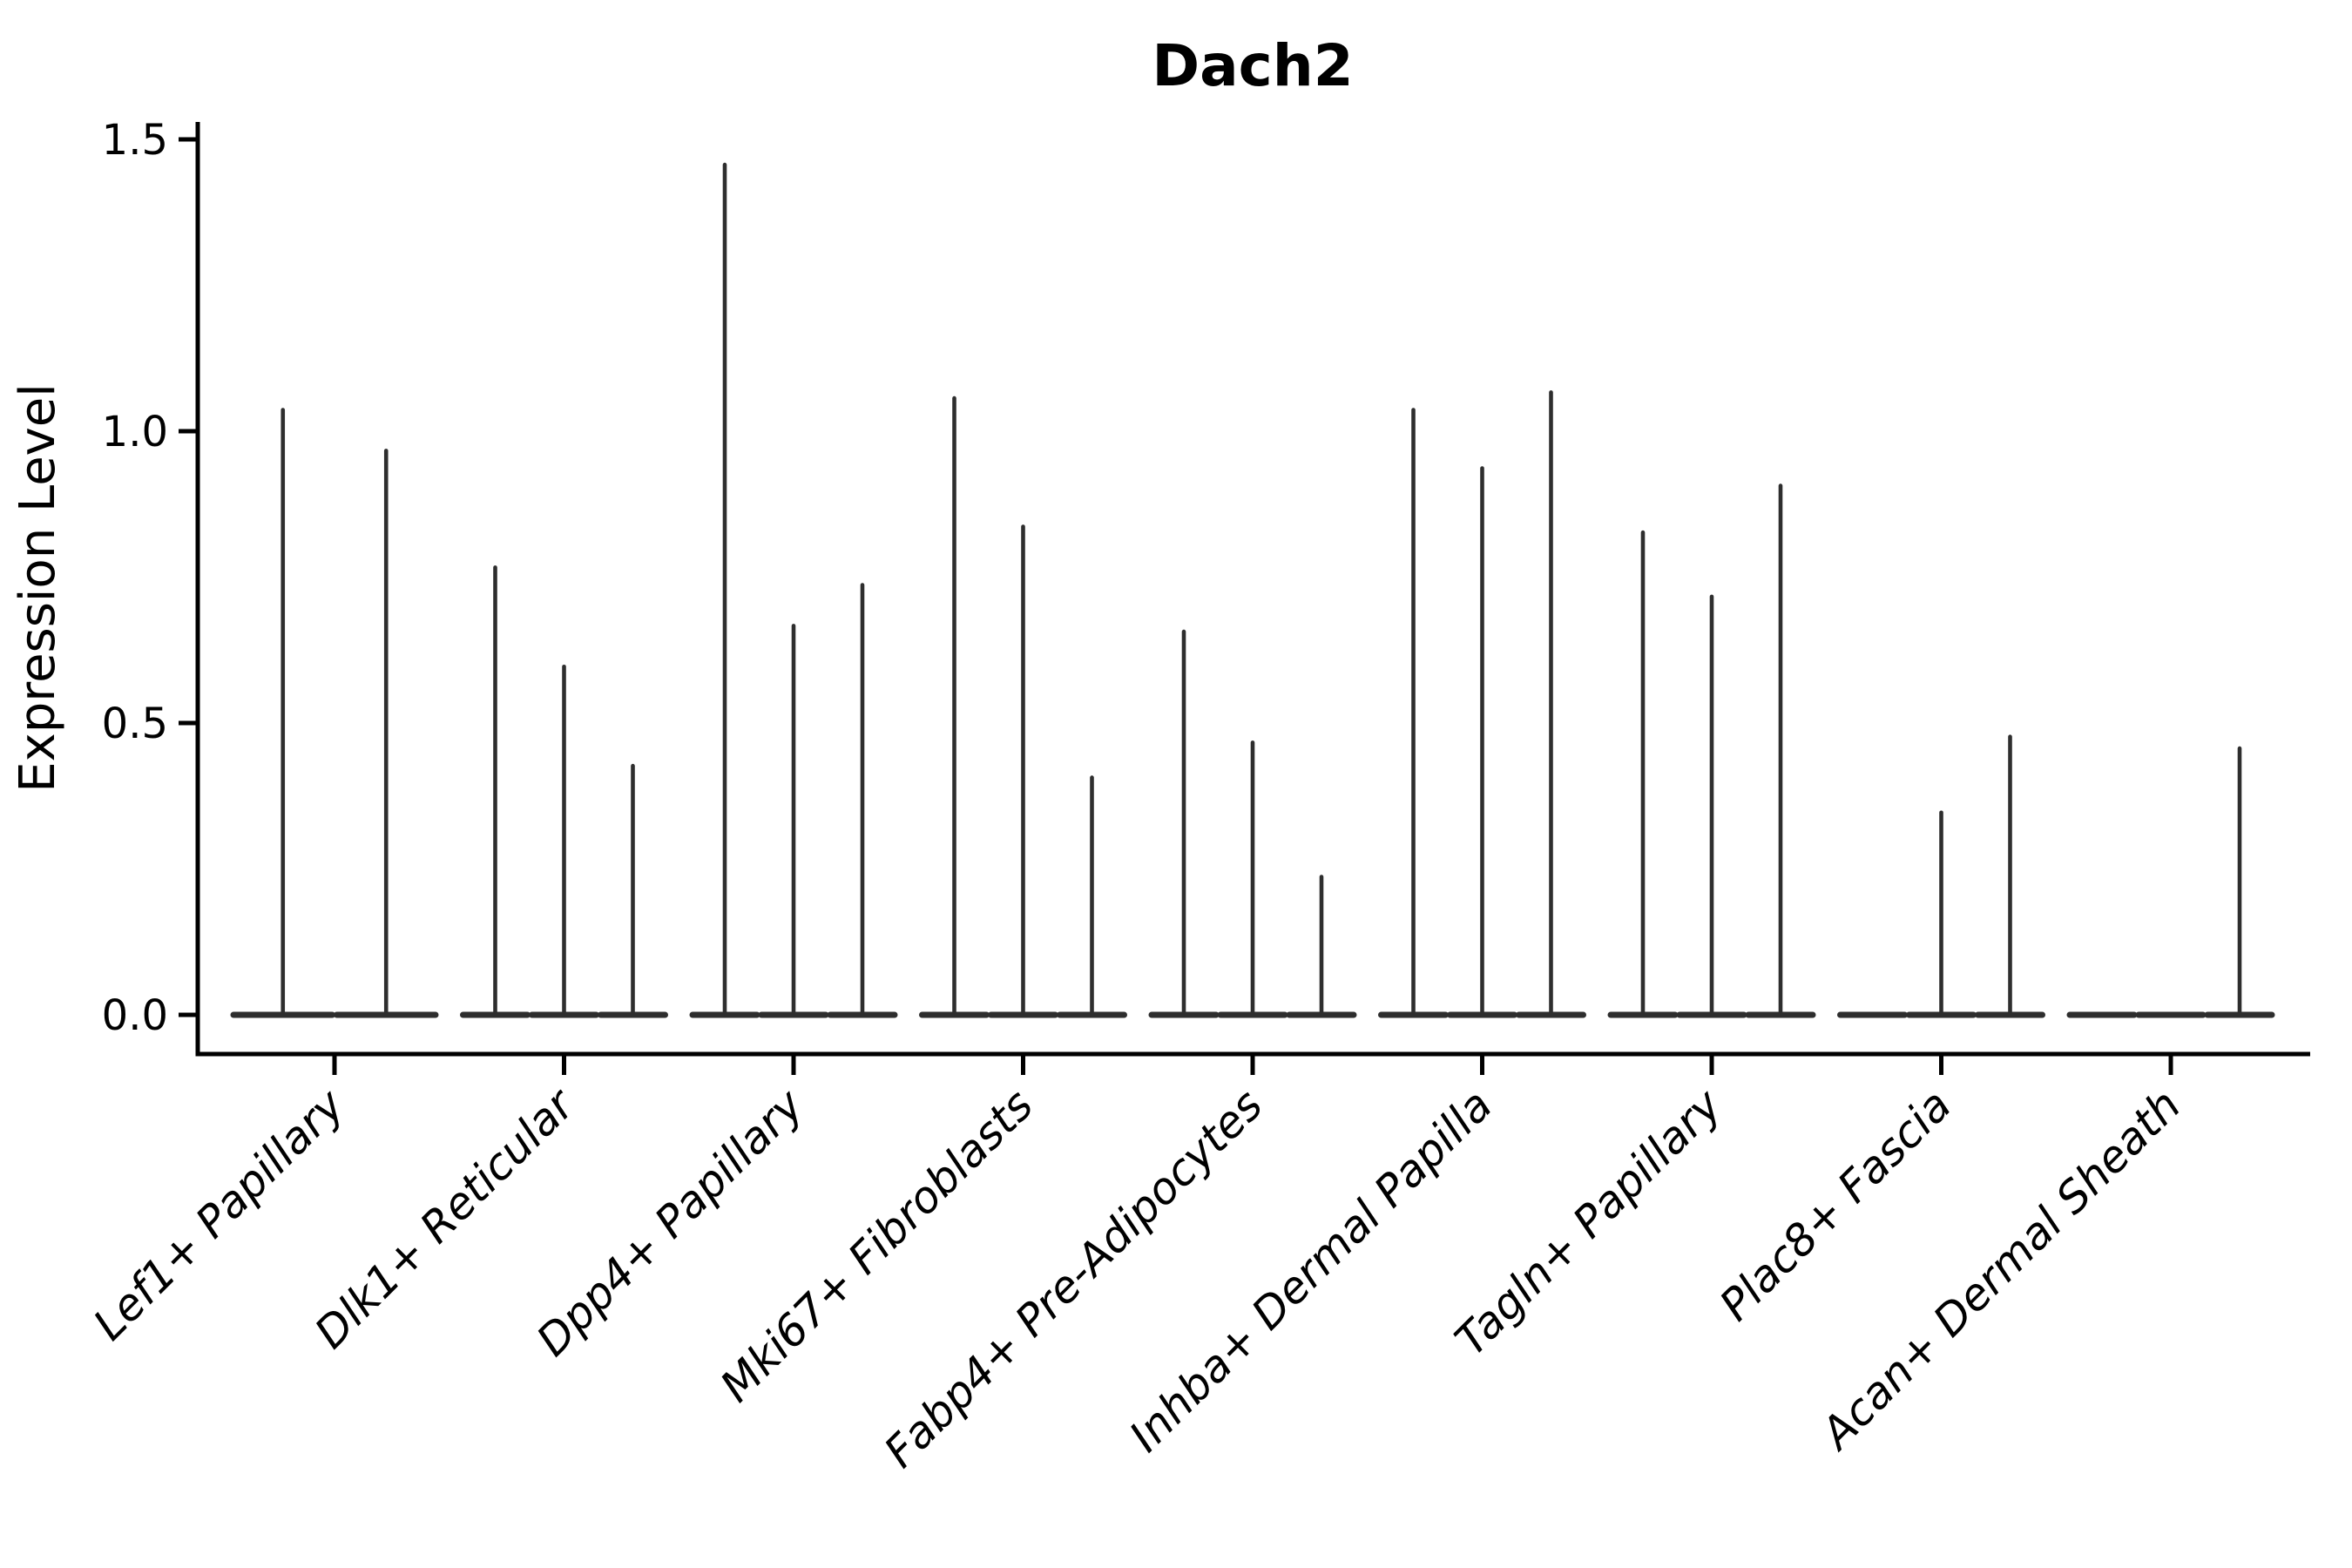 The image size is (2352, 1568). Describe the element at coordinates (1074, 1278) in the screenshot. I see `x-tick-label: Fabp4+ Pre-Adipocytes` at that location.